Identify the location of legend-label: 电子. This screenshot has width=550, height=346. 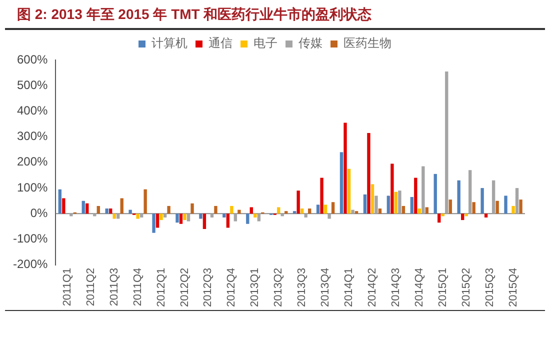
(266, 43).